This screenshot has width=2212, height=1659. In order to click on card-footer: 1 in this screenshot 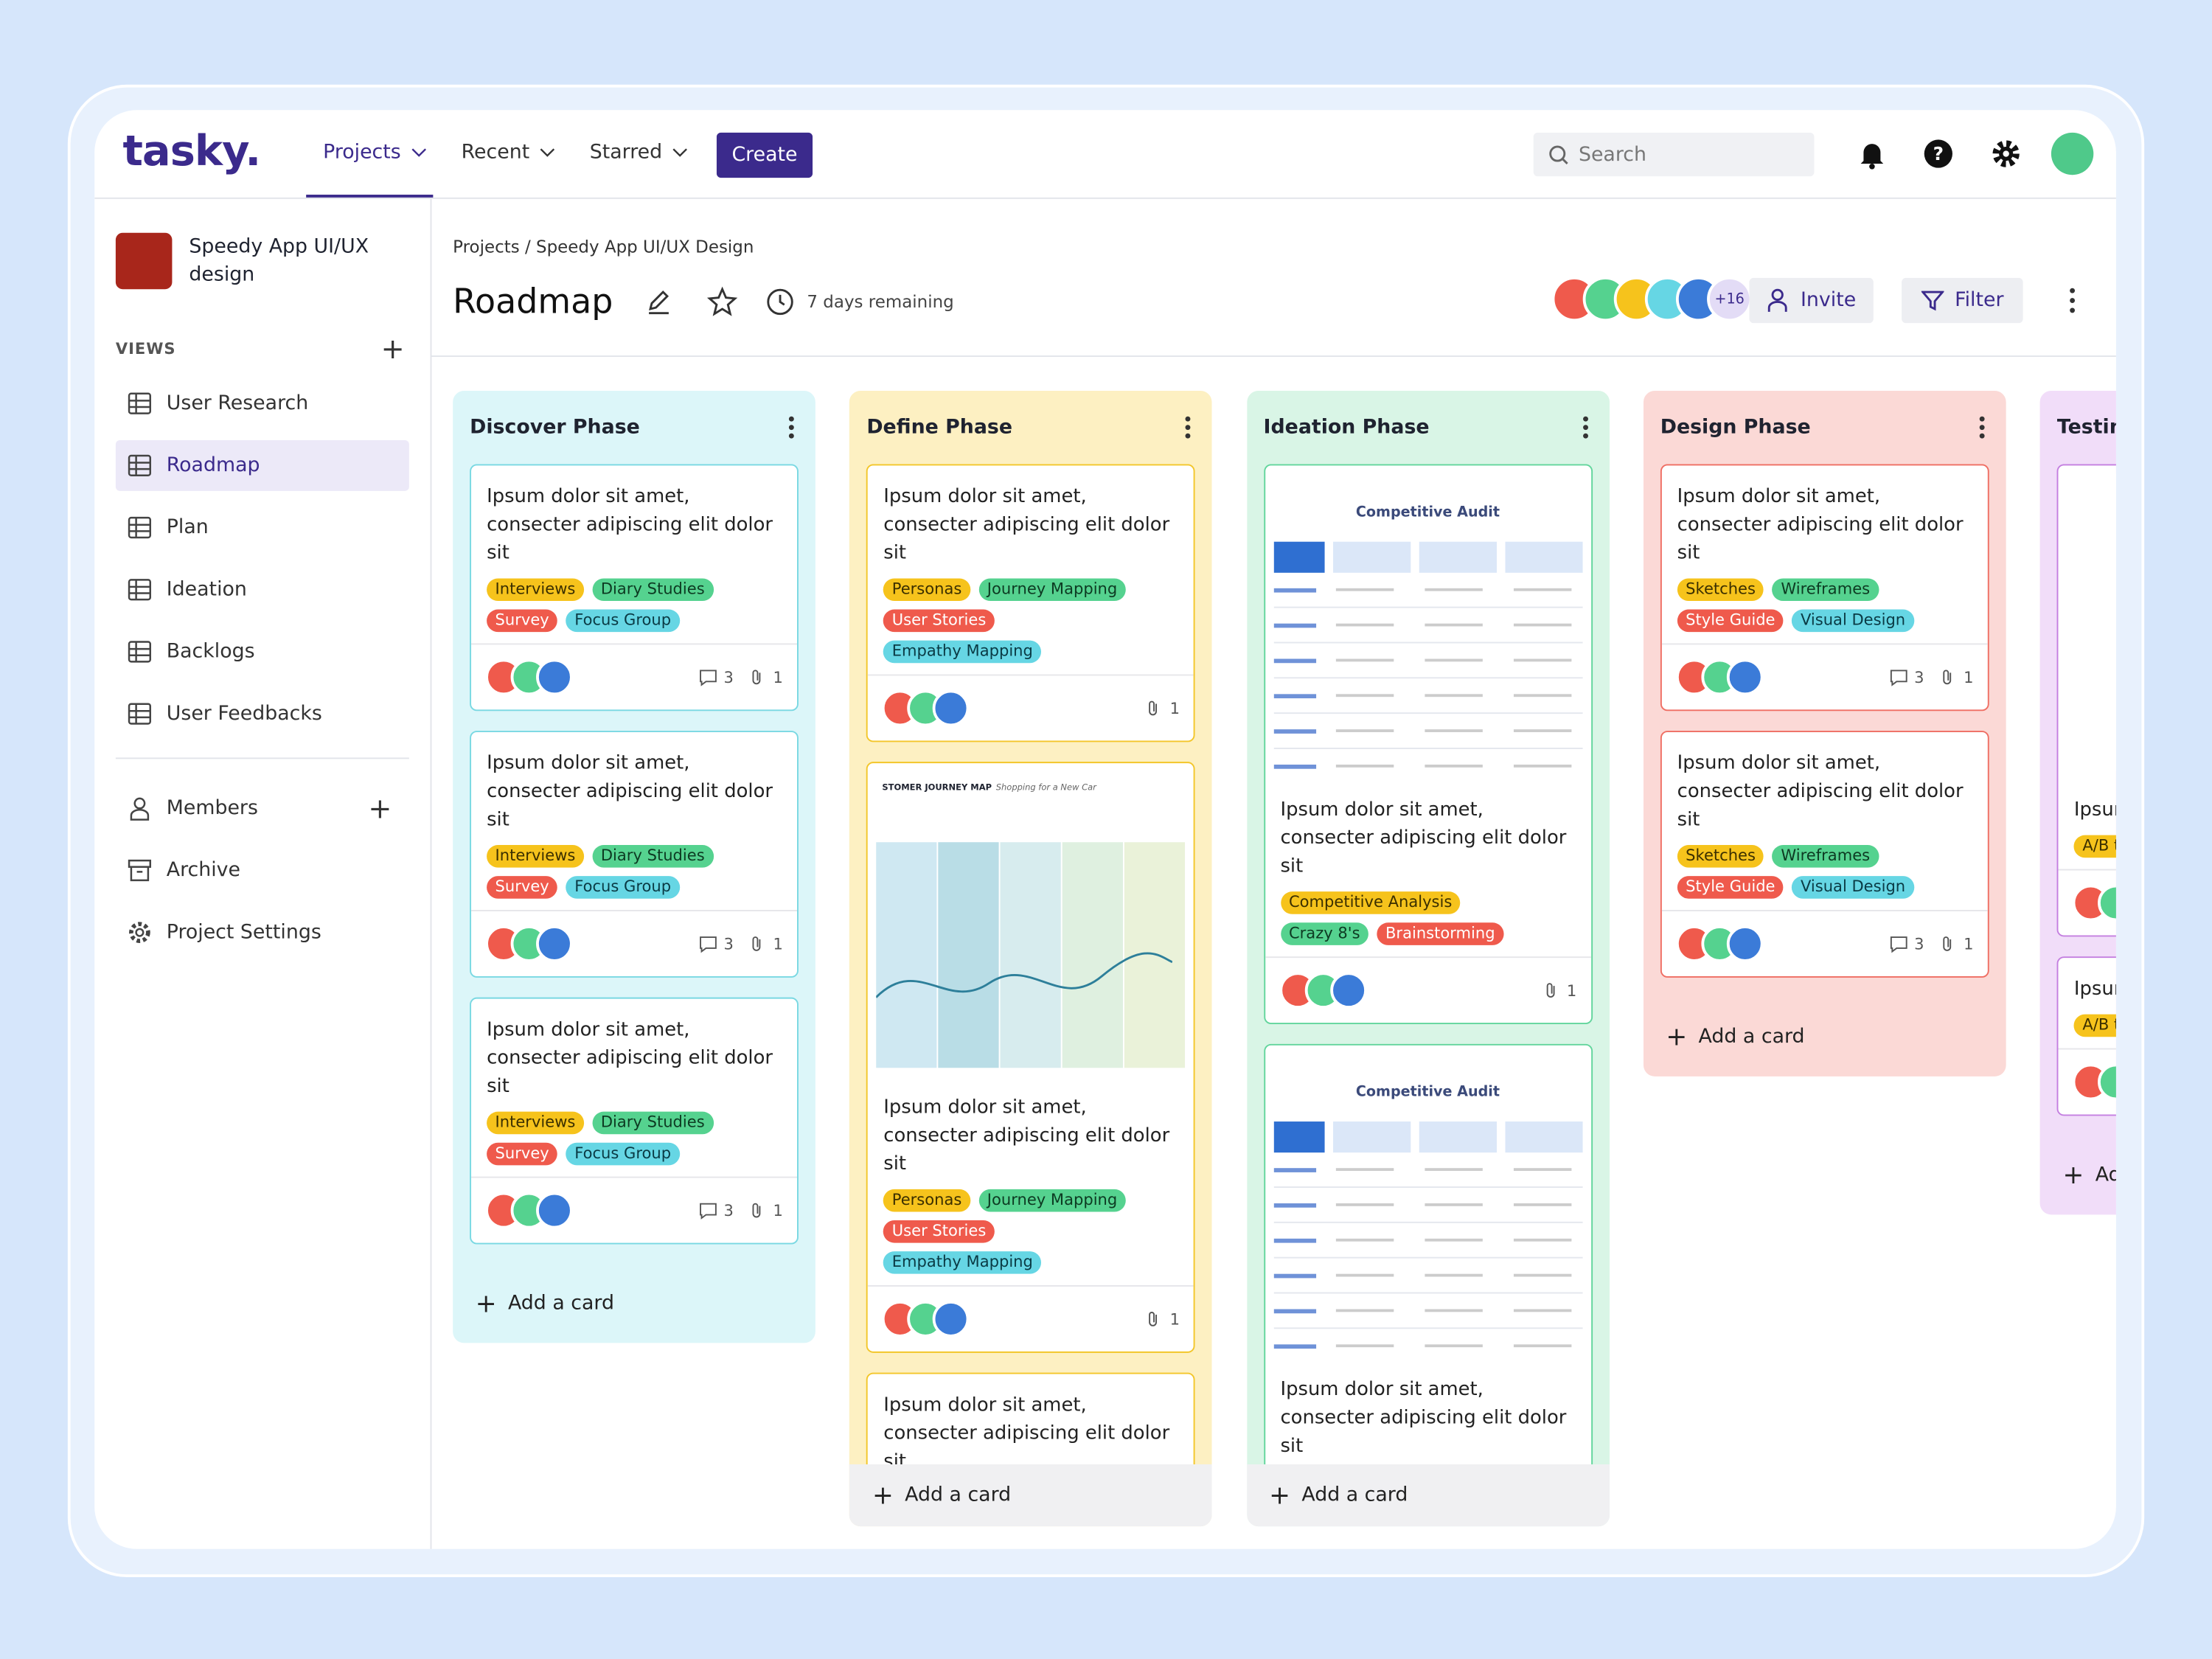, I will do `click(1031, 1318)`.